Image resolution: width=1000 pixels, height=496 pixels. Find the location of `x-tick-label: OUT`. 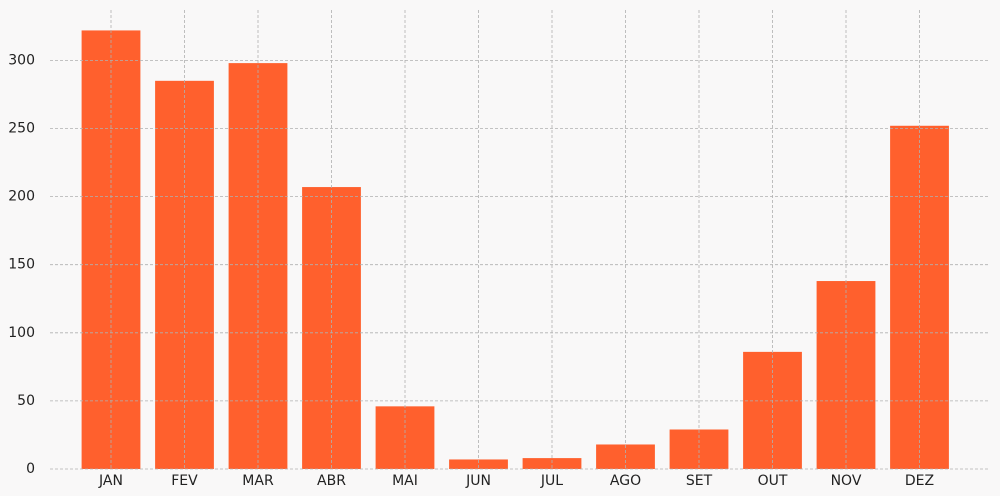

x-tick-label: OUT is located at coordinates (773, 481).